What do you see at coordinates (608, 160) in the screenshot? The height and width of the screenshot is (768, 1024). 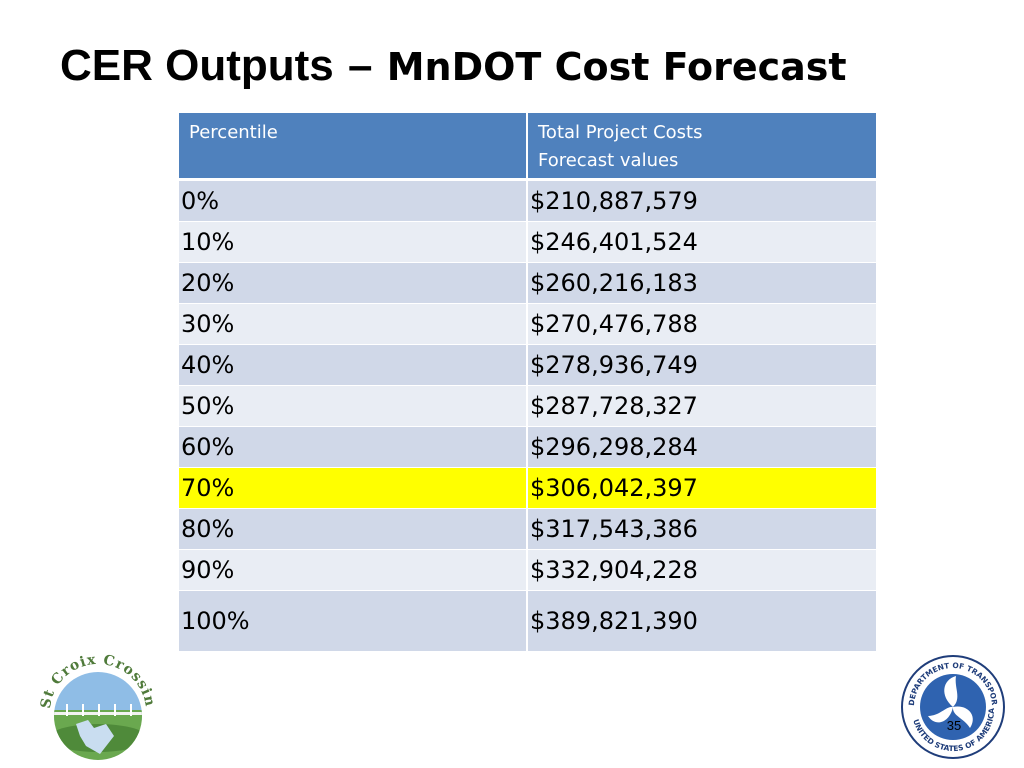 I see `header-line-2: Forecast values` at bounding box center [608, 160].